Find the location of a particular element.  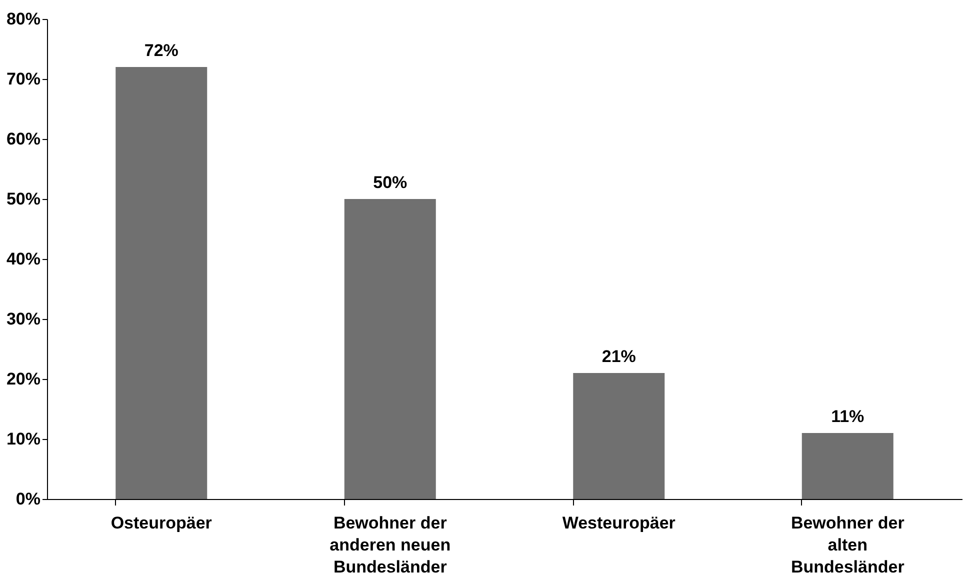

x-tick-label: Osteuropäer is located at coordinates (161, 523).